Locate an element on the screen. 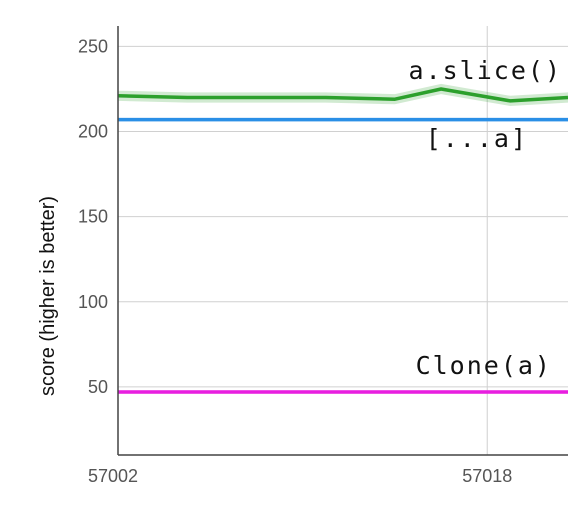 The height and width of the screenshot is (505, 568). series-label: Clone(a) is located at coordinates (484, 365).